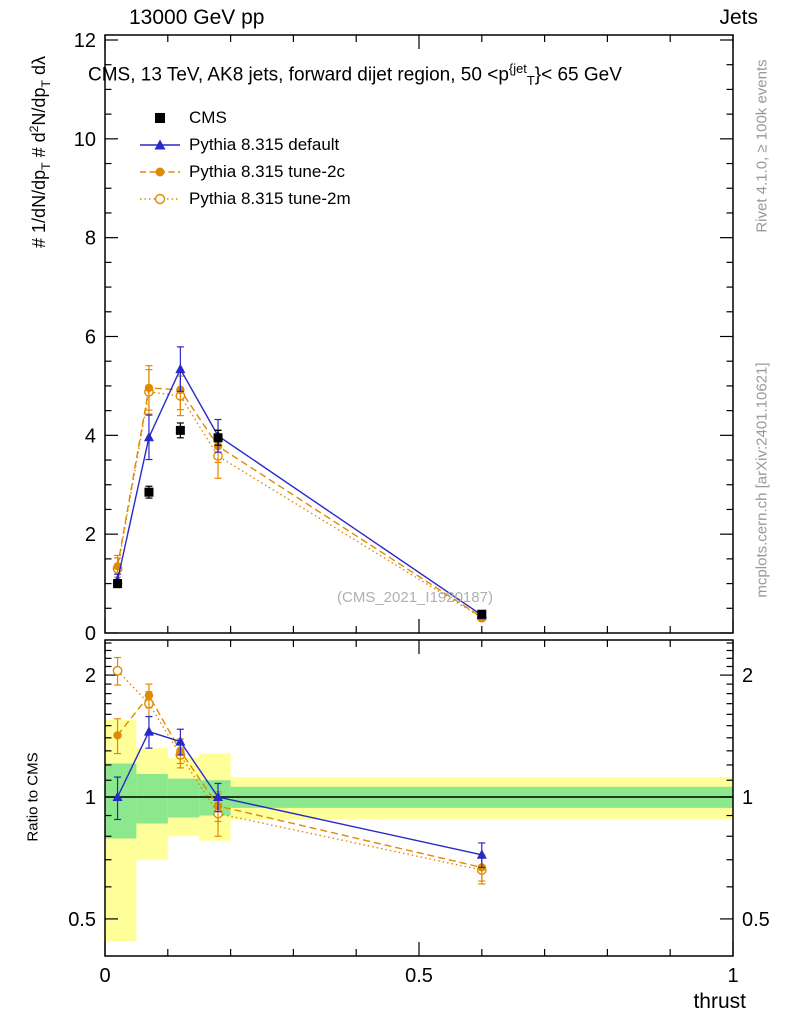 This screenshot has height=1024, width=786. What do you see at coordinates (160, 144) in the screenshot?
I see `triangle-solid-line-marker-icon` at bounding box center [160, 144].